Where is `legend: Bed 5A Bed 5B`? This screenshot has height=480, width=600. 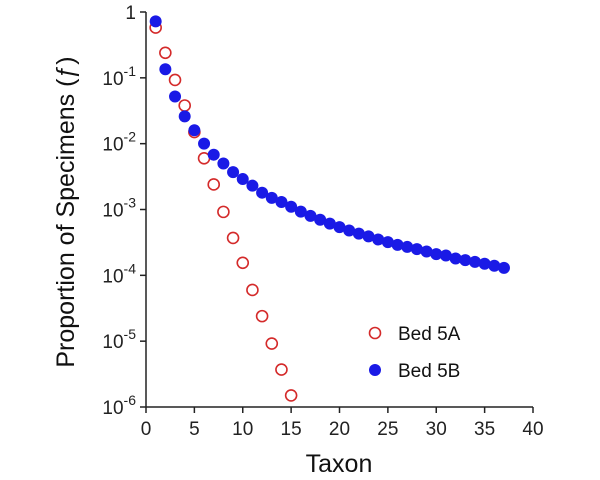
legend: Bed 5A Bed 5B is located at coordinates (414, 353).